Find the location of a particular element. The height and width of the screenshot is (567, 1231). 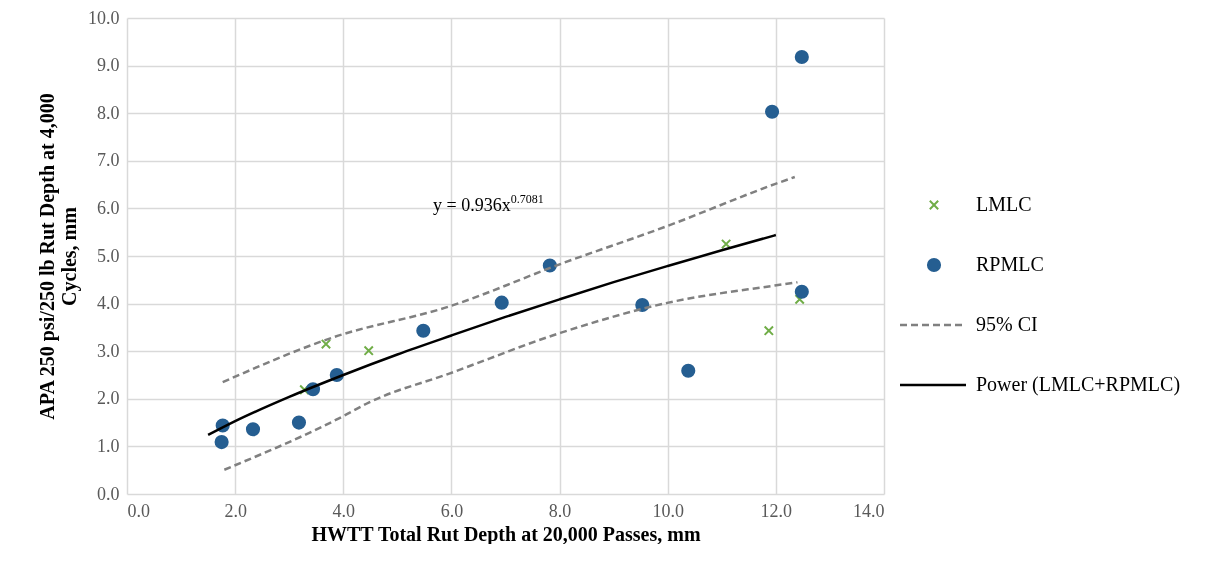

x-tick-label: 10.0 is located at coordinates (668, 510).